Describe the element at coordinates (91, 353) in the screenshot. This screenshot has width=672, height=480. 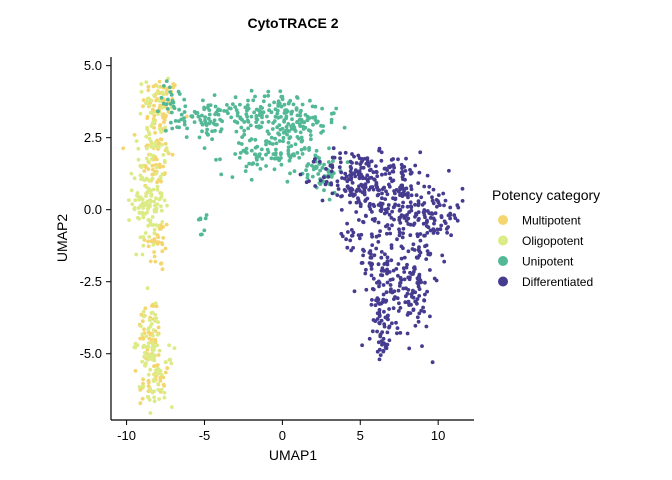
I see `y-tick-label: -5.0` at that location.